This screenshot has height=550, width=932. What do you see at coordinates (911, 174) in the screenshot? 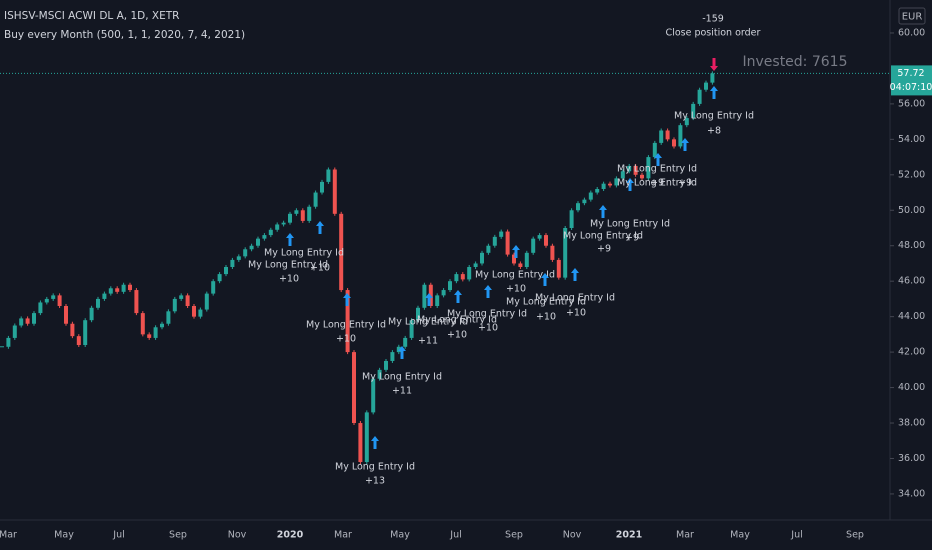
I see `y-tick-label: 52.00` at bounding box center [911, 174].